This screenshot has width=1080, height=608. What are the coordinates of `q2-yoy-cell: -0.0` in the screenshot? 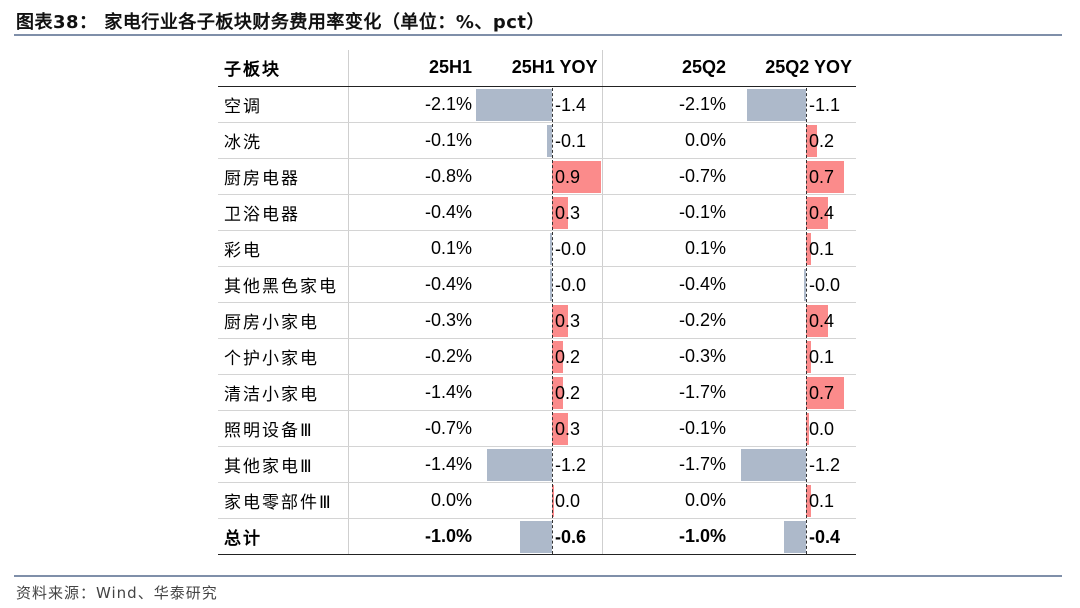 It's located at (793, 284).